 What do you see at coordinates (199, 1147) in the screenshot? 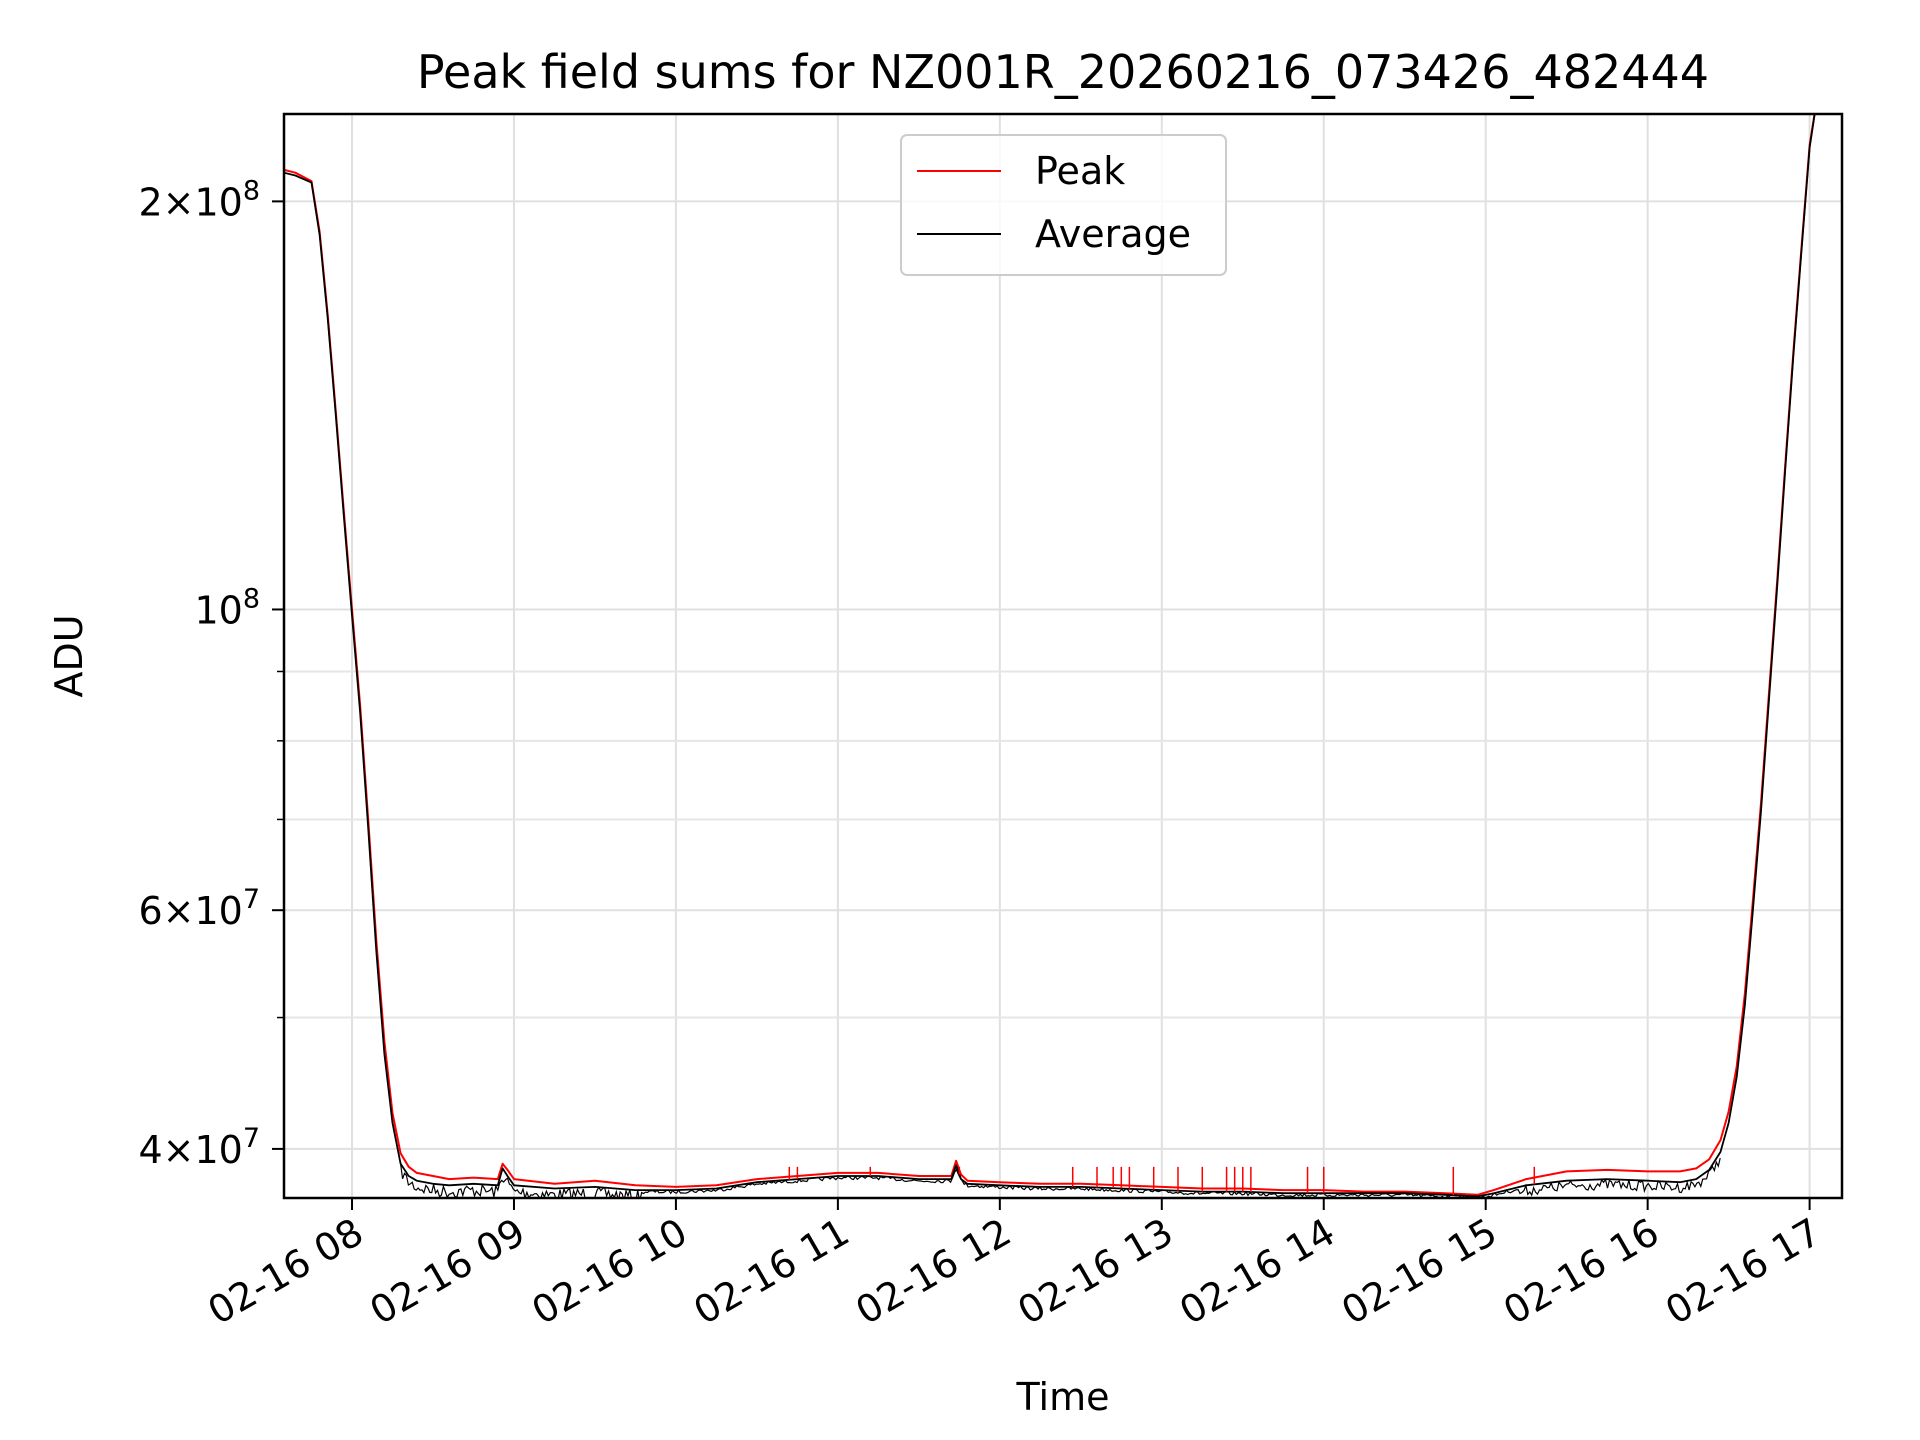
I see `y-tick-label: 4×107` at bounding box center [199, 1147].